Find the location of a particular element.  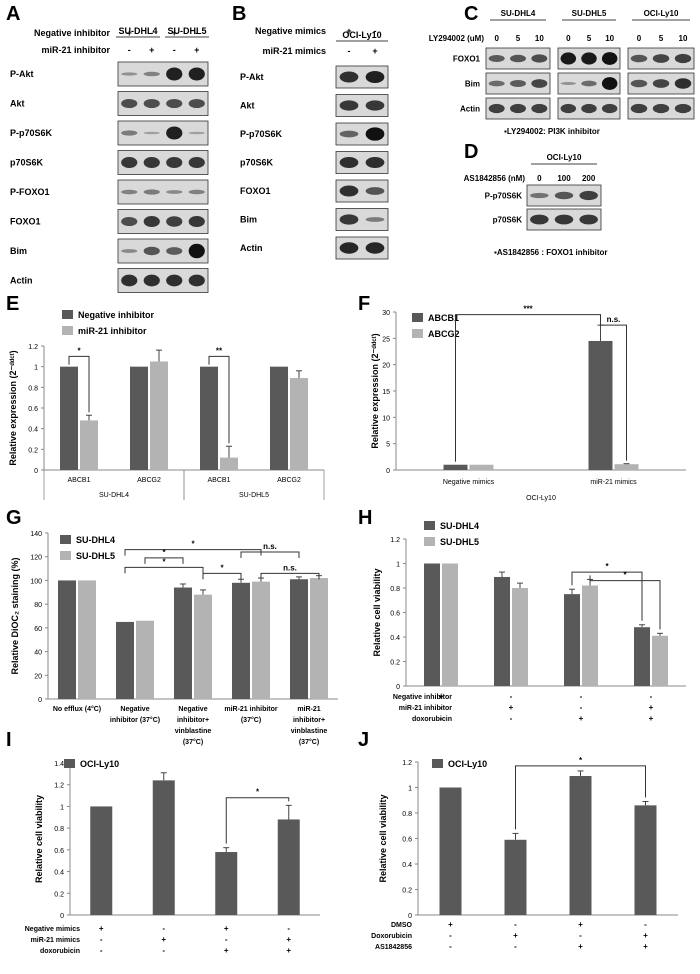

x-tick-label: (37°C) is located at coordinates (251, 720).